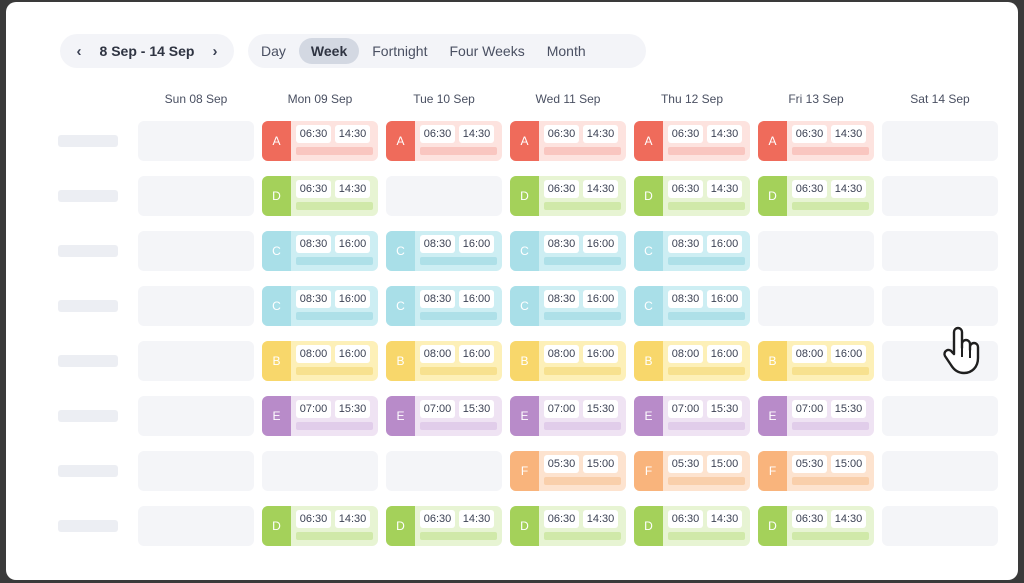 The image size is (1024, 583). What do you see at coordinates (724, 464) in the screenshot?
I see `shift-end-time: 15:00` at bounding box center [724, 464].